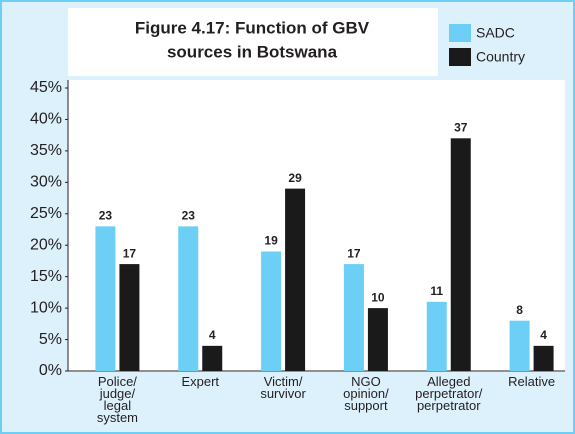 The height and width of the screenshot is (434, 575). Describe the element at coordinates (378, 297) in the screenshot. I see `data-label: 10` at that location.